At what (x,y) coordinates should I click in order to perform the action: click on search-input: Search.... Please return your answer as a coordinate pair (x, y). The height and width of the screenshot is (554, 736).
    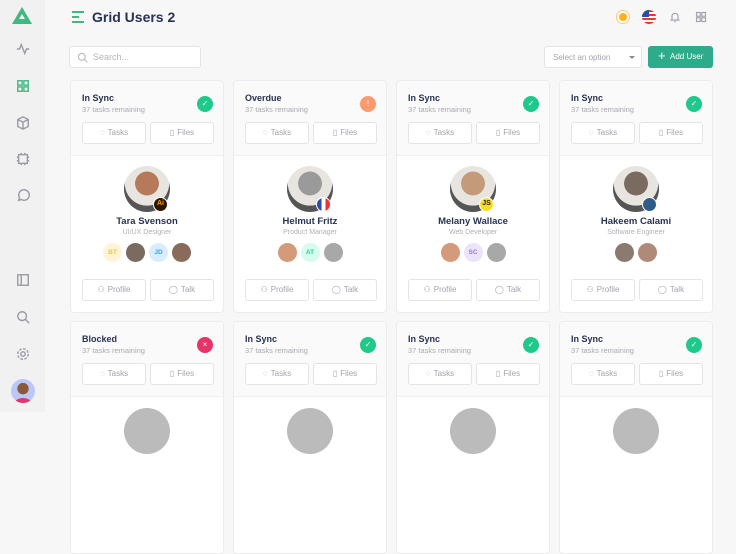
    Looking at the image, I should click on (135, 57).